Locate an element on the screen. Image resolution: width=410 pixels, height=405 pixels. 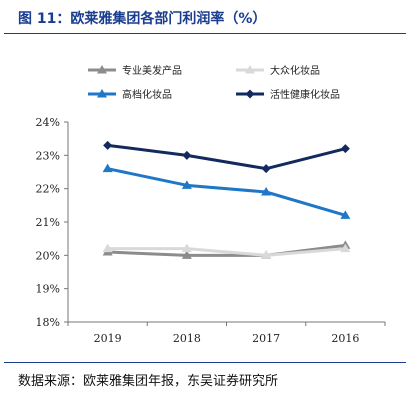
legend-item: 高档化妆品 is located at coordinates (130, 94).